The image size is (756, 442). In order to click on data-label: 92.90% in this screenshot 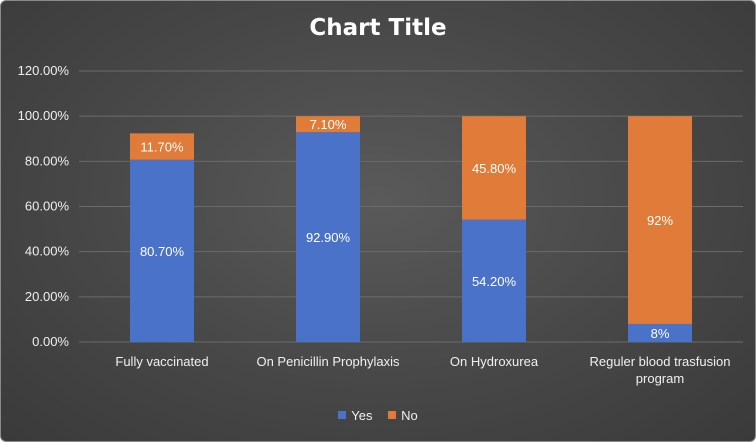, I will do `click(328, 237)`.